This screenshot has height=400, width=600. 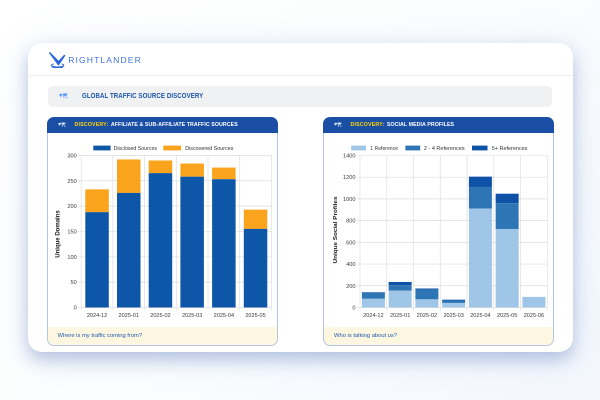 What do you see at coordinates (444, 149) in the screenshot?
I see `svg-text: 2 - 4 References` at bounding box center [444, 149].